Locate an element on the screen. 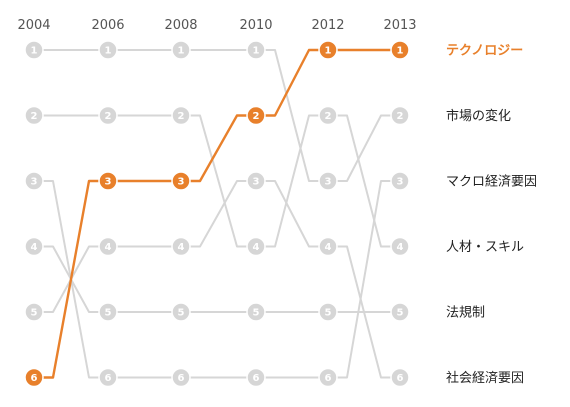  rank-number-2008-5: 5 is located at coordinates (181, 313).